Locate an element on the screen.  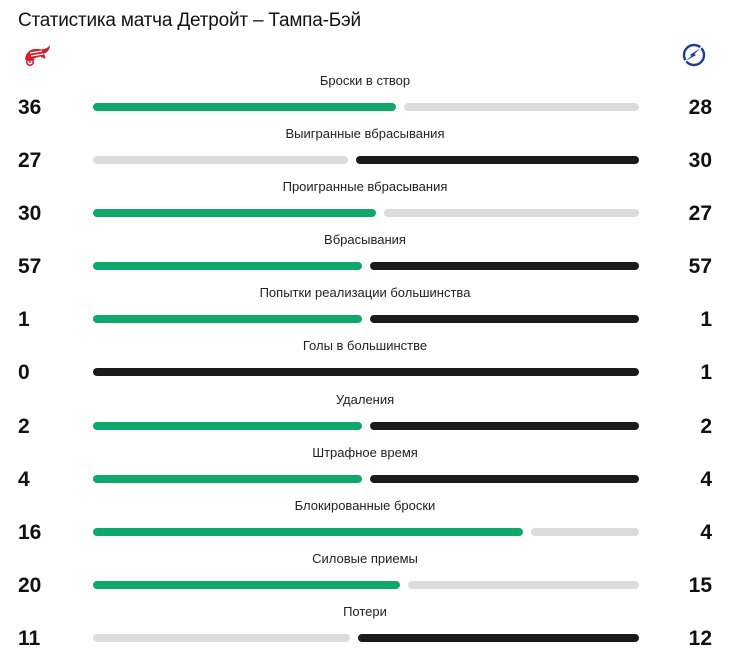
stat-row: Удаления 2 2 is located at coordinates (365, 418).